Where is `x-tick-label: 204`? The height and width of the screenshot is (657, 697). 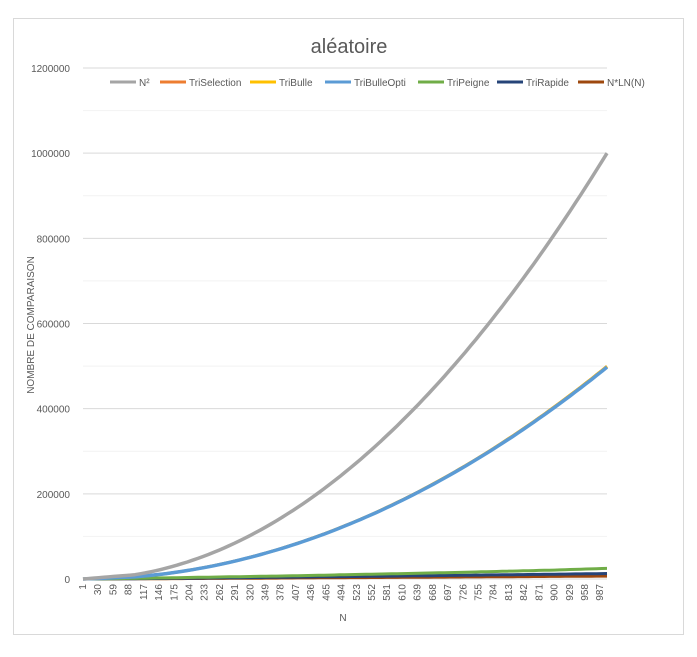
x-tick-label: 204 is located at coordinates (189, 592).